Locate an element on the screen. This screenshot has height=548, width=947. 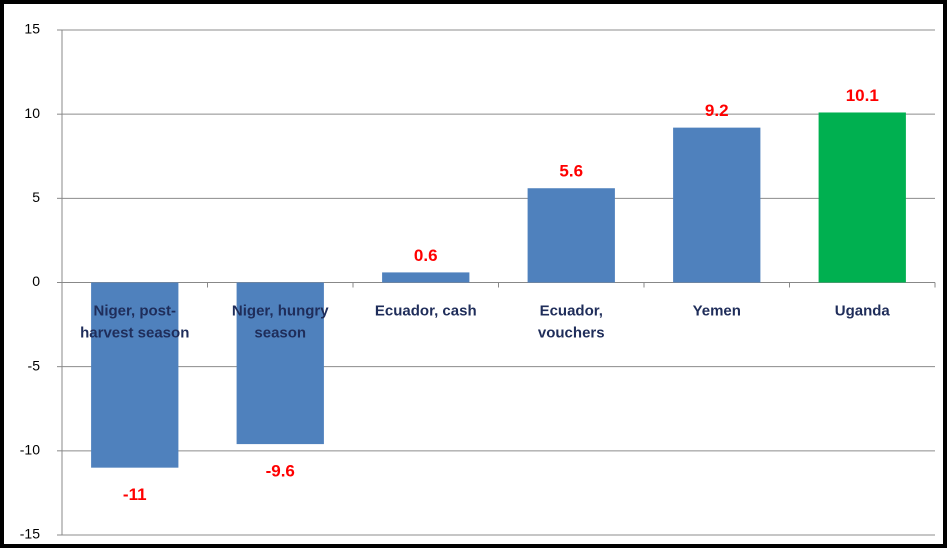
x-tick-label: Ecuador, cash is located at coordinates (426, 310).